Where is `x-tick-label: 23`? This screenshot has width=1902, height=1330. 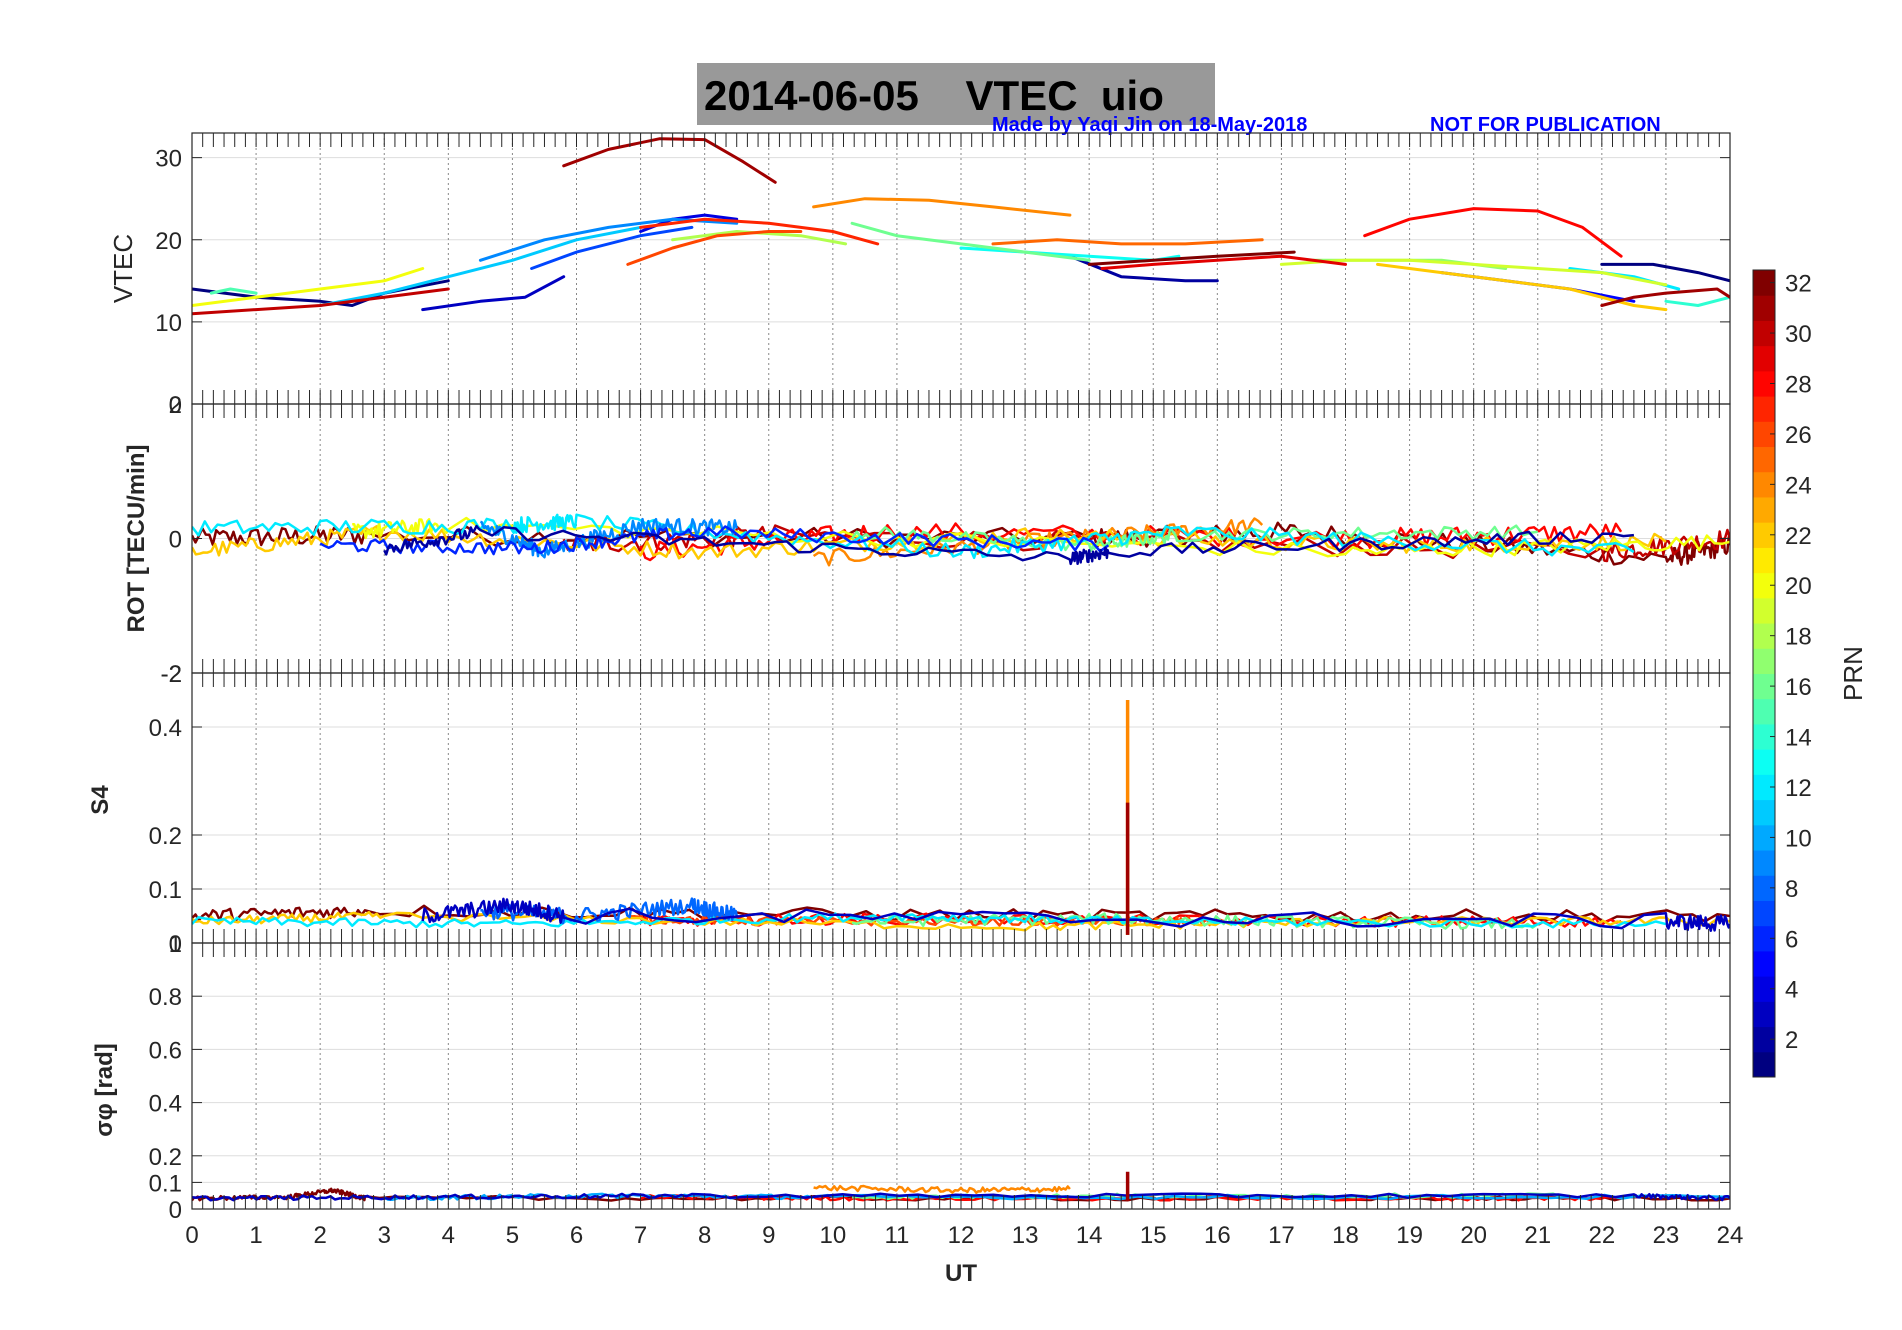 x-tick-label: 23 is located at coordinates (1666, 1235).